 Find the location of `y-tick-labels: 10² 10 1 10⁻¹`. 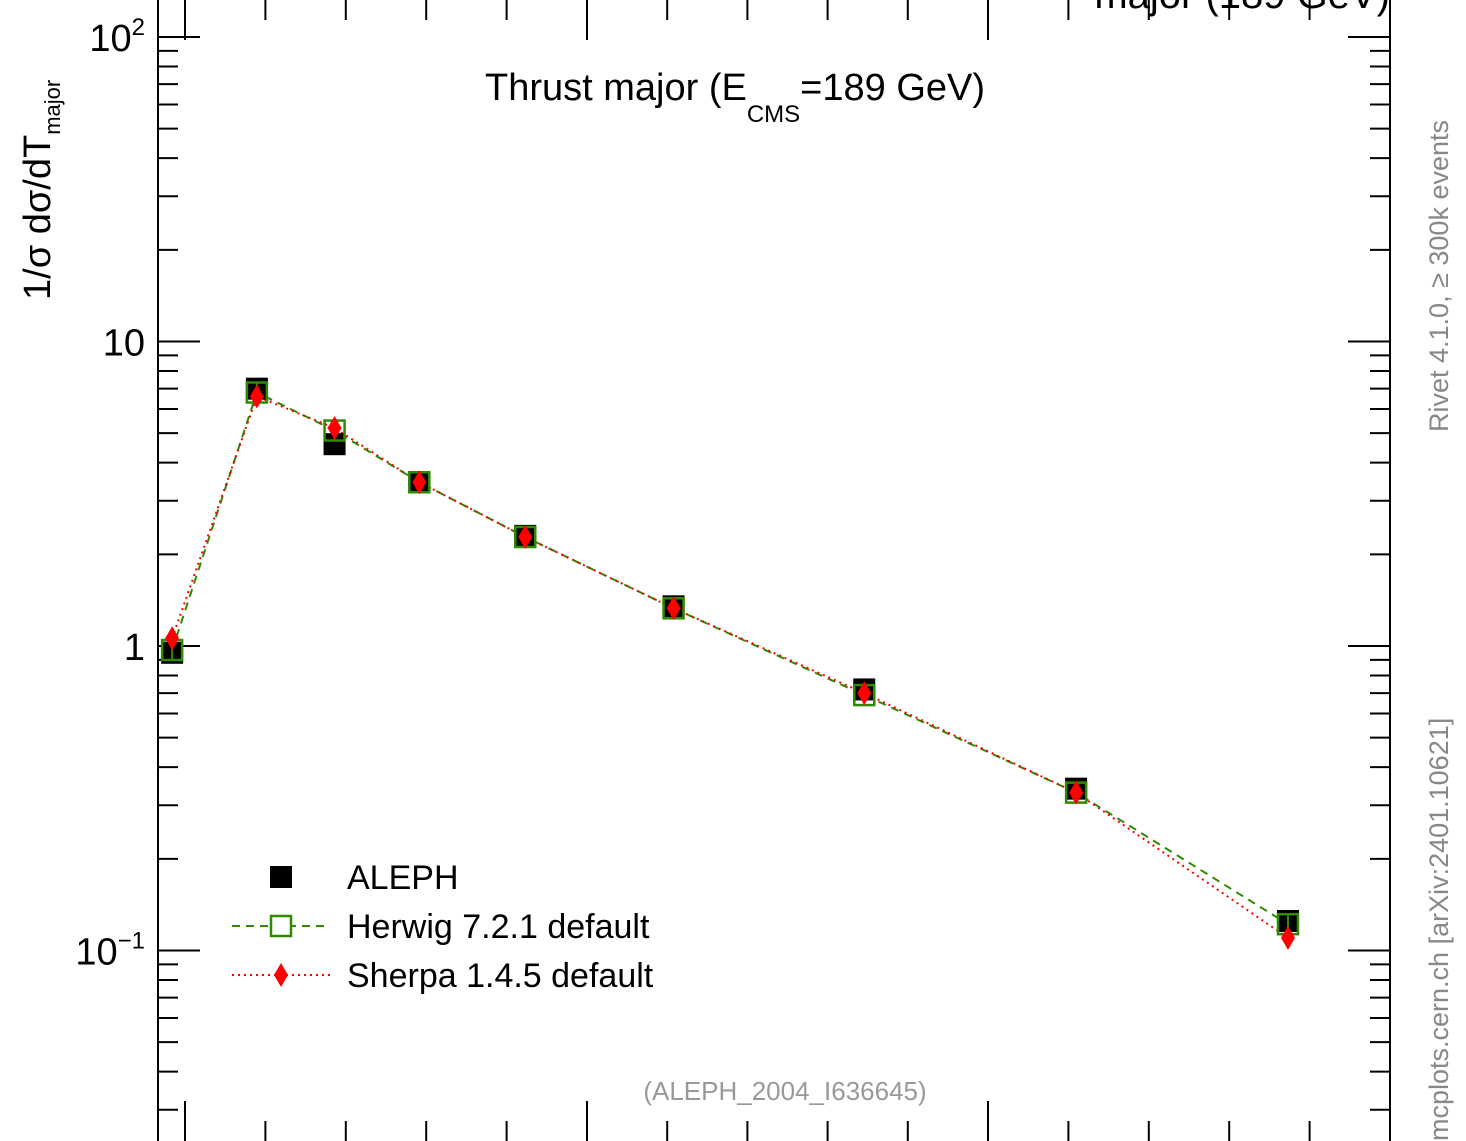

y-tick-labels: 10² 10 1 10⁻¹ is located at coordinates (110, 494).